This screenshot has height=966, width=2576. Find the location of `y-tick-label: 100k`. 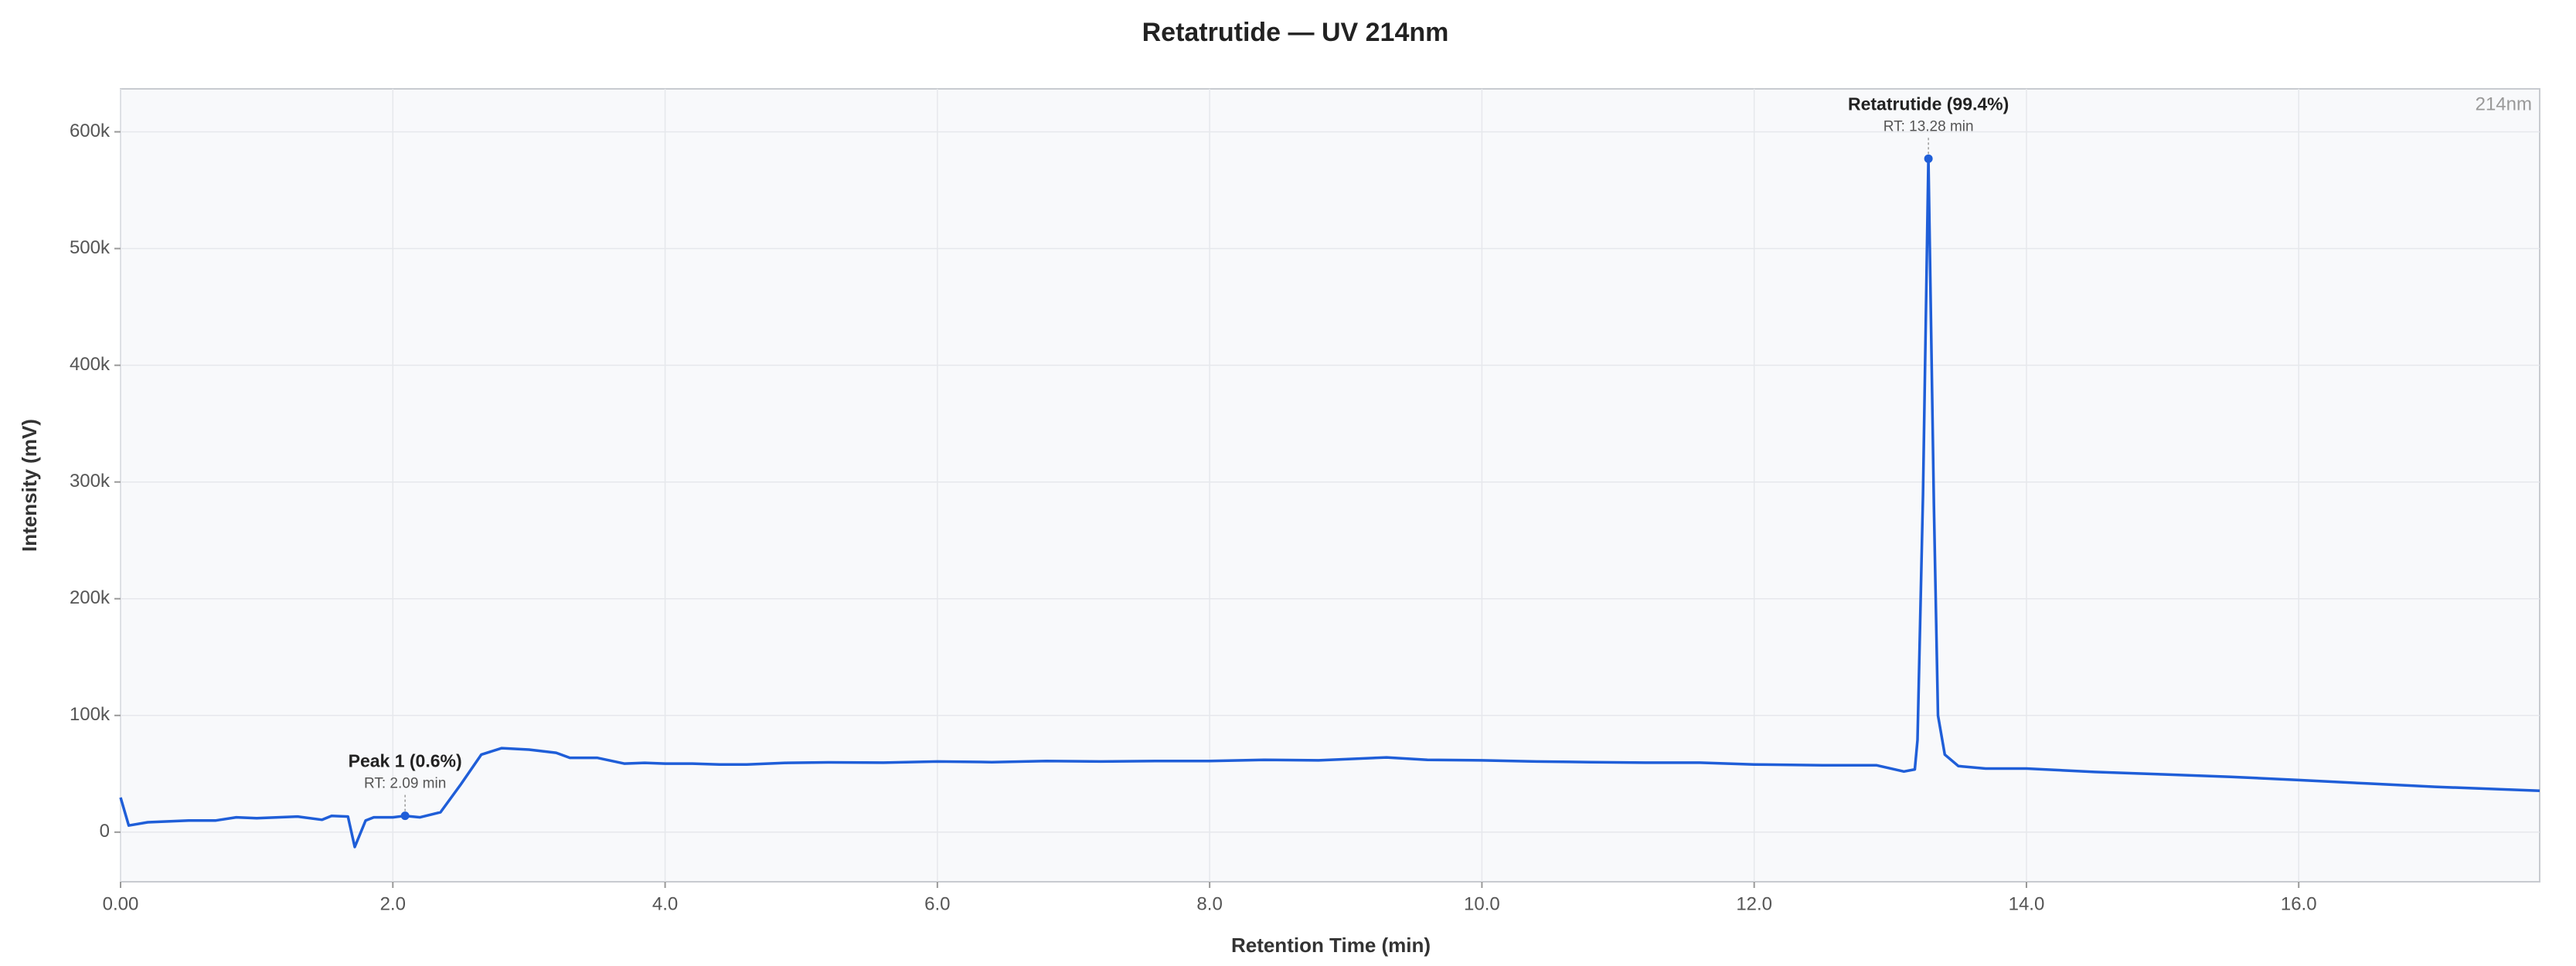

y-tick-label: 100k is located at coordinates (90, 714).